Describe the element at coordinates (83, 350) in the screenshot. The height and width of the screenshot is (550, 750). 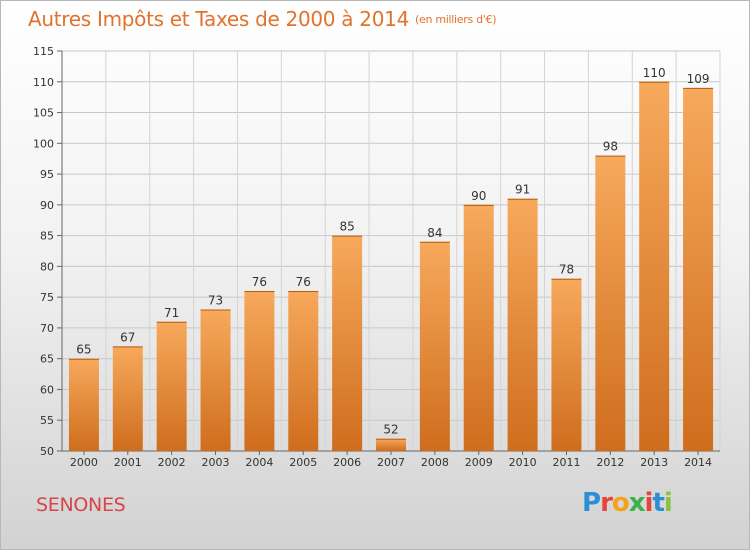
I see `value-label-2000: 65` at that location.